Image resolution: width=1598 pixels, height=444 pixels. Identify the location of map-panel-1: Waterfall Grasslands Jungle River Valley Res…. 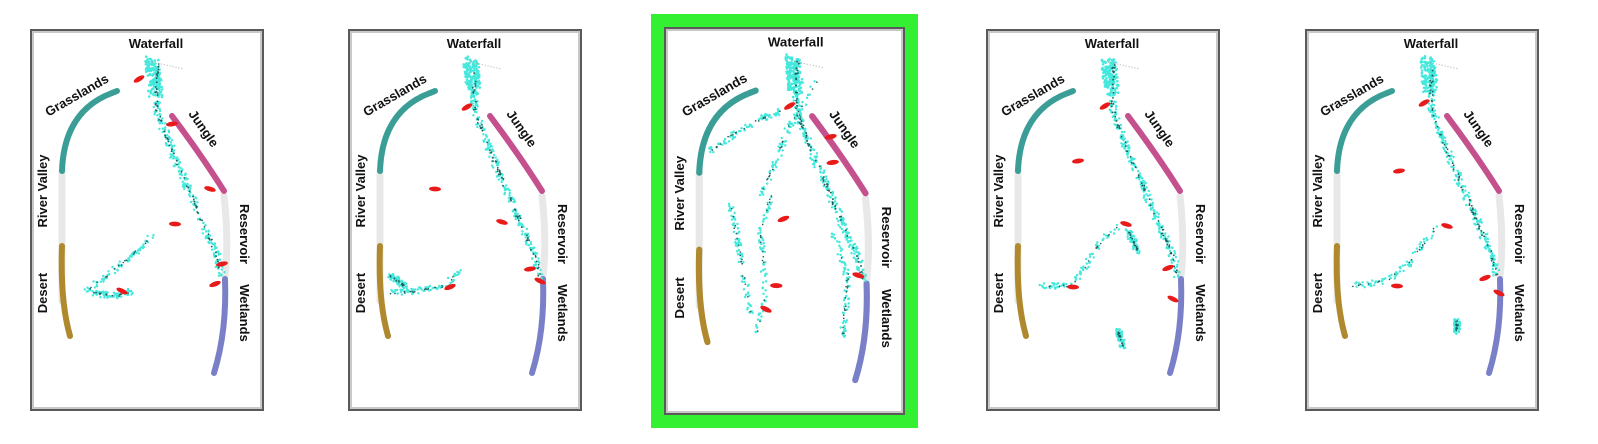
(147, 220).